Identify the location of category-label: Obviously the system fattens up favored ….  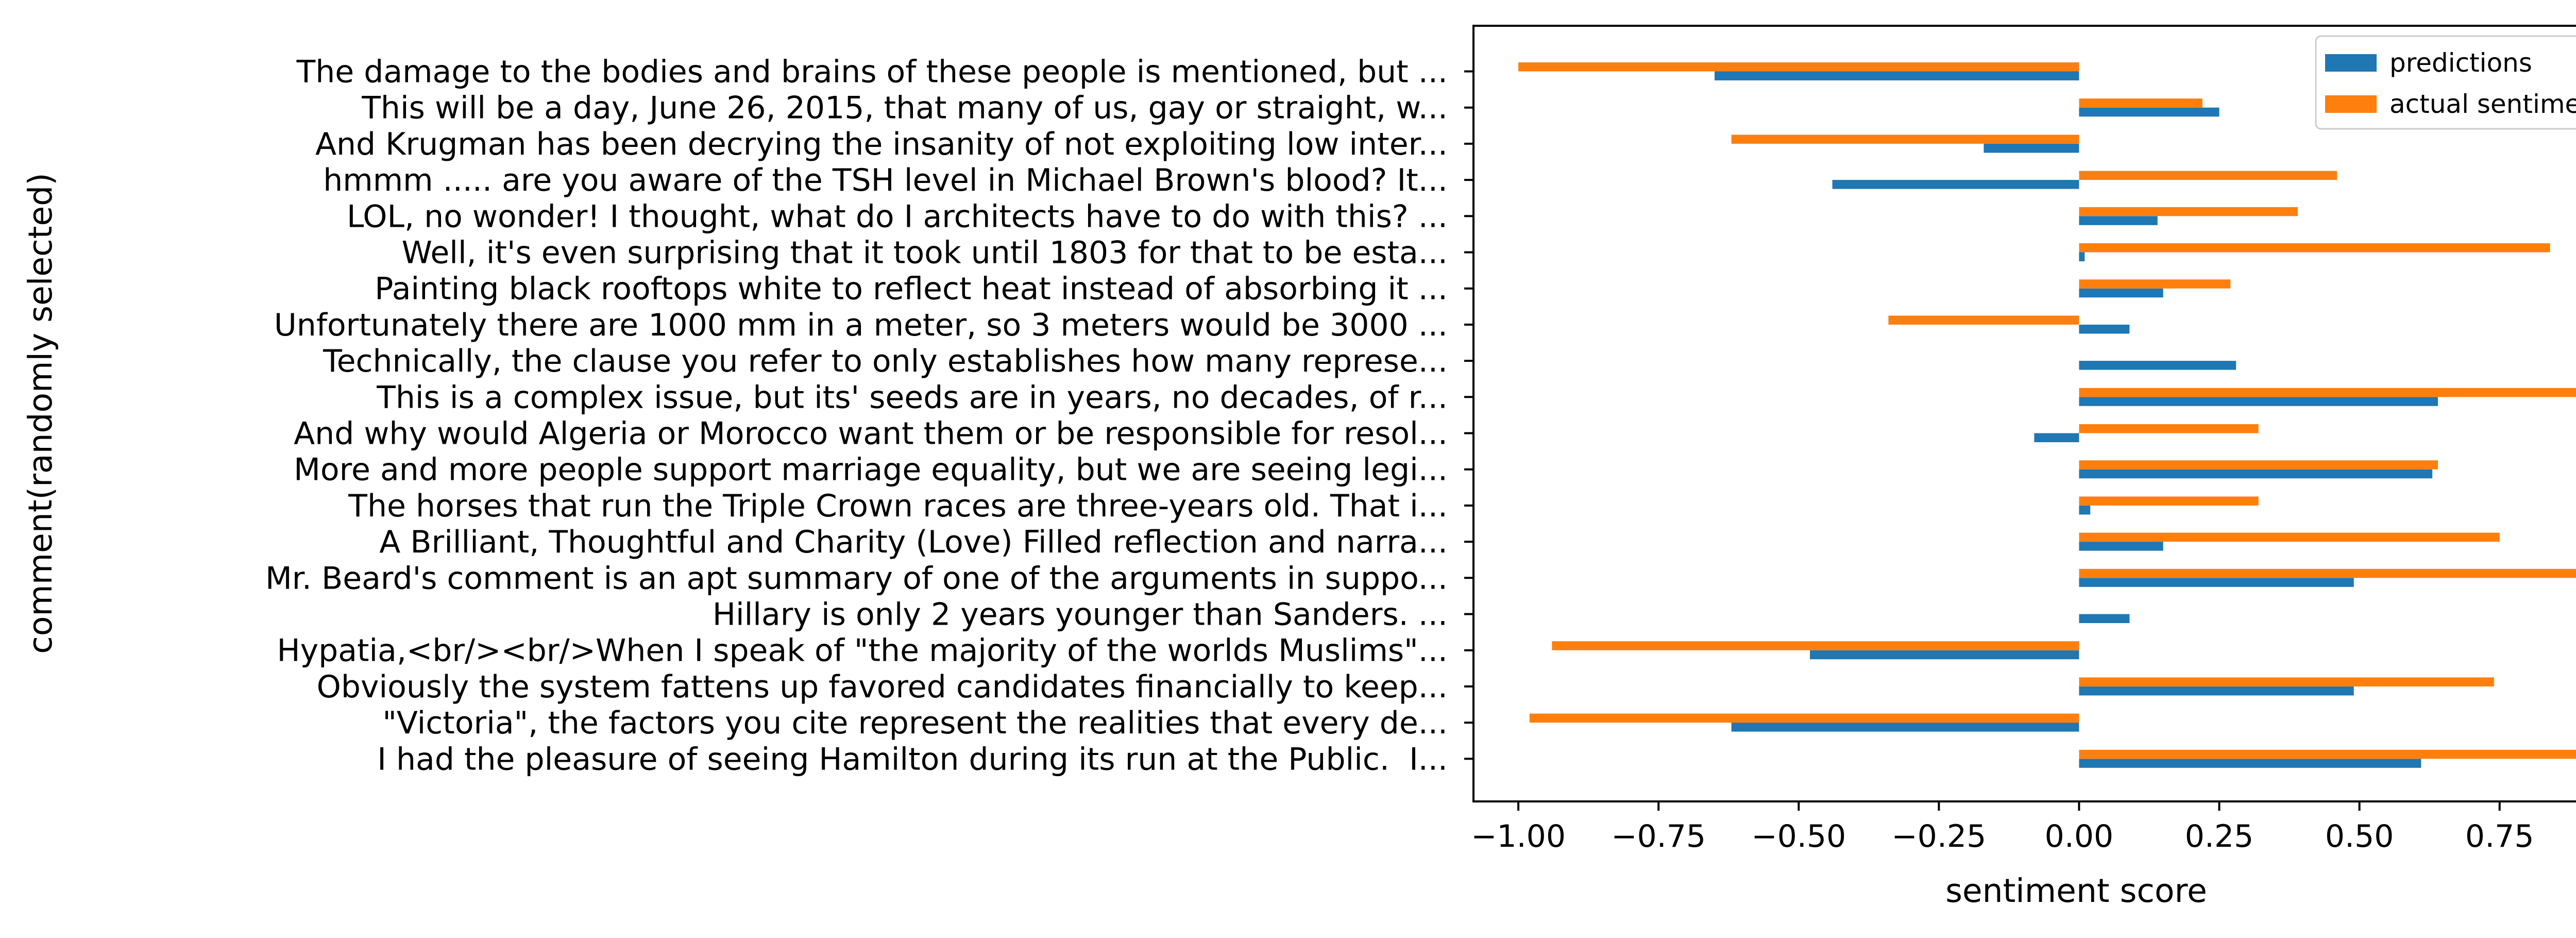
(882, 687).